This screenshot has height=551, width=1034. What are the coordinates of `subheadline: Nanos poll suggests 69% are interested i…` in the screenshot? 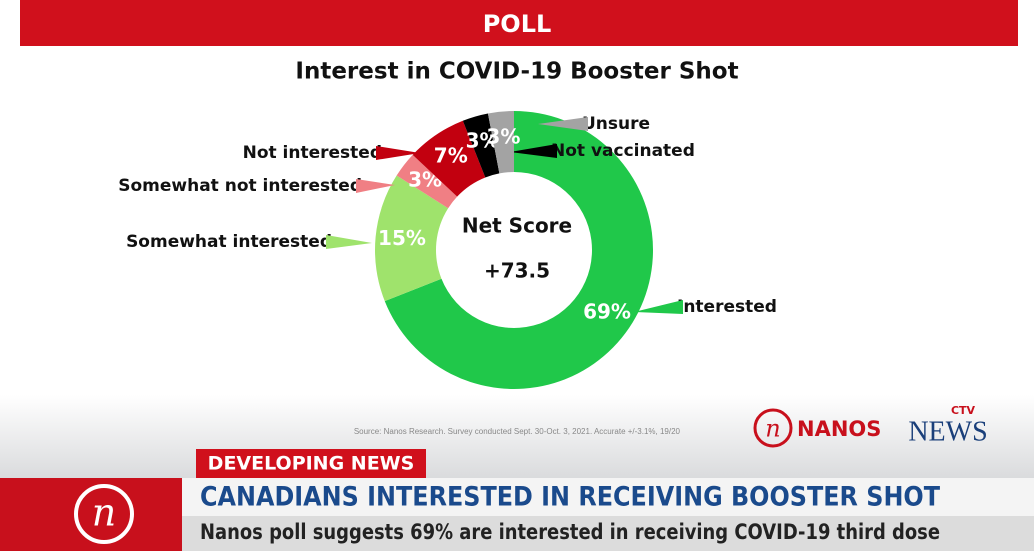 It's located at (570, 532).